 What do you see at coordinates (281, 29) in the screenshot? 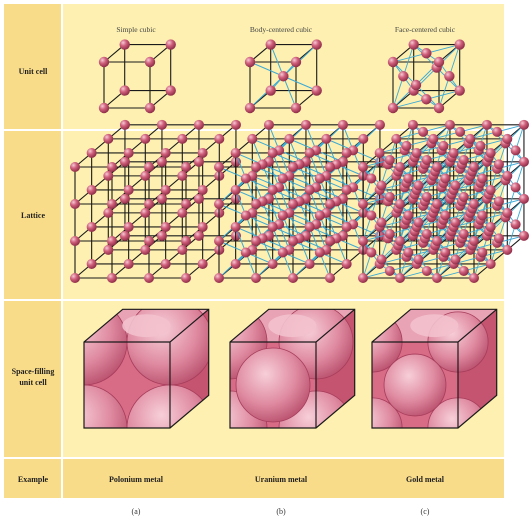
I see `column-title-bcc: Body-centered cubic` at bounding box center [281, 29].